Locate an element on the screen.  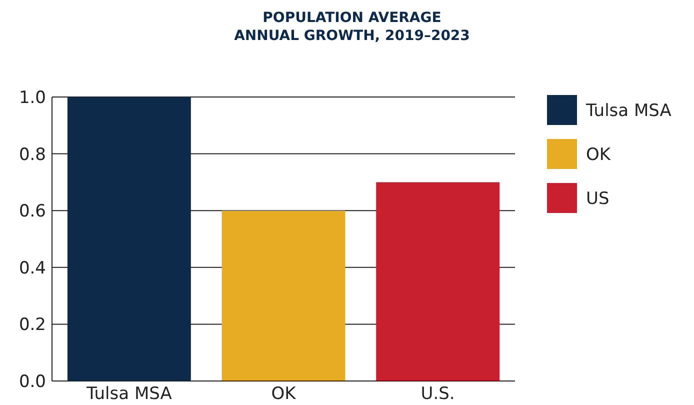
legend-label: US is located at coordinates (598, 198).